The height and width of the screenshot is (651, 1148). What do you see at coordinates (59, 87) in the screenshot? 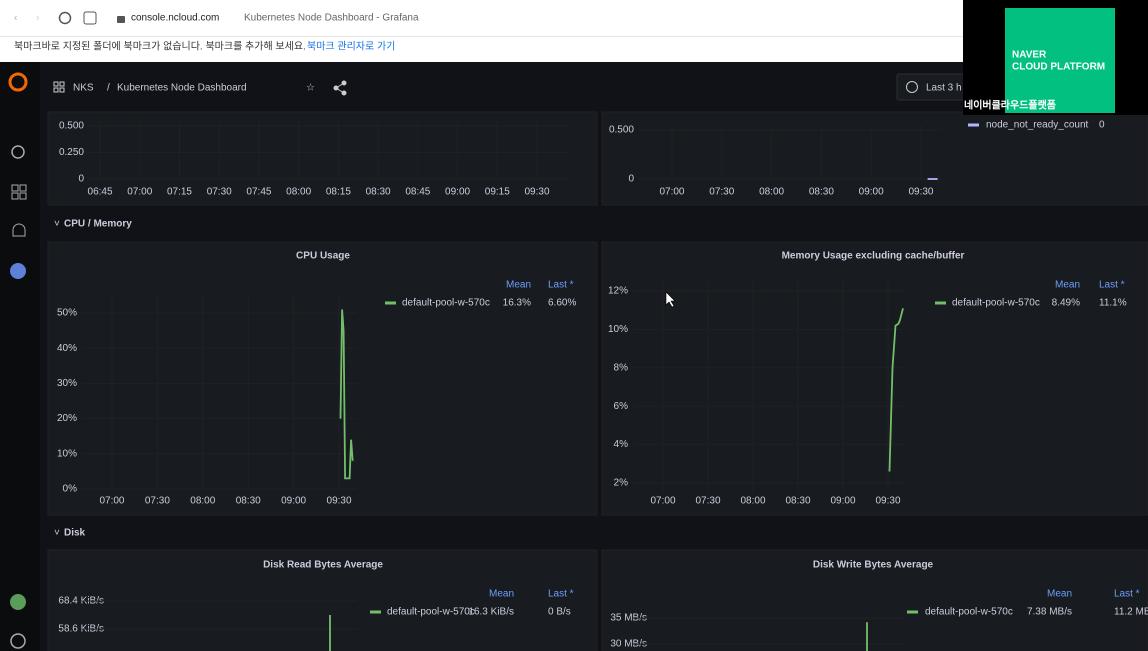
I see `apps-icon` at bounding box center [59, 87].